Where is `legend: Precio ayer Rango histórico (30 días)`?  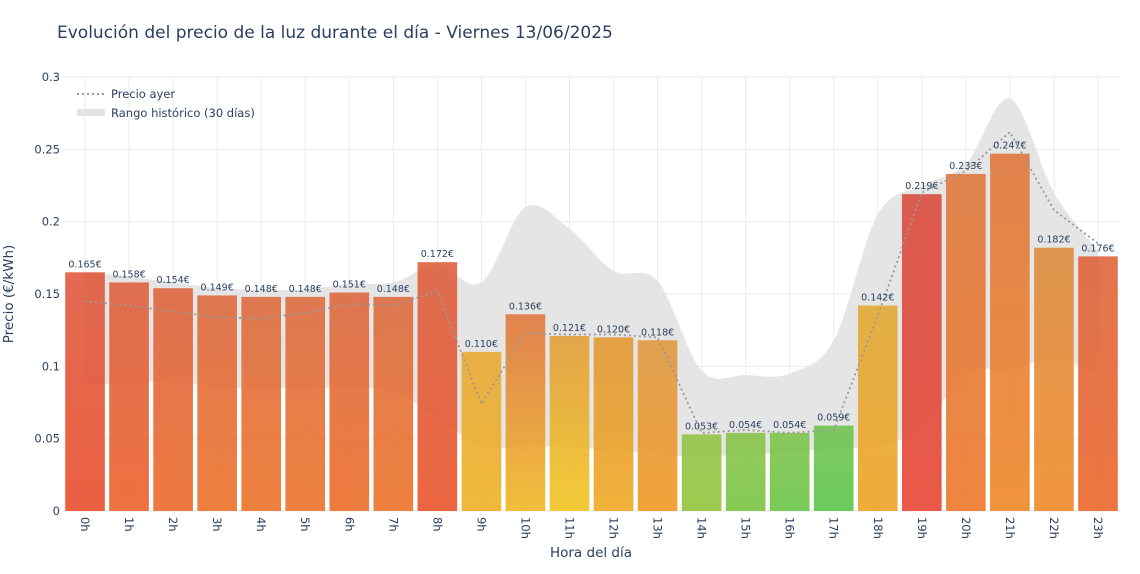 legend: Precio ayer Rango histórico (30 días) is located at coordinates (166, 103).